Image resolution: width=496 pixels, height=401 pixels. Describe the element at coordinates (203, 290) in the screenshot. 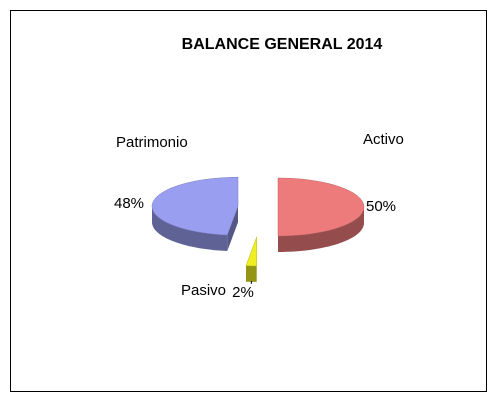

I see `category-label: Pasivo` at that location.